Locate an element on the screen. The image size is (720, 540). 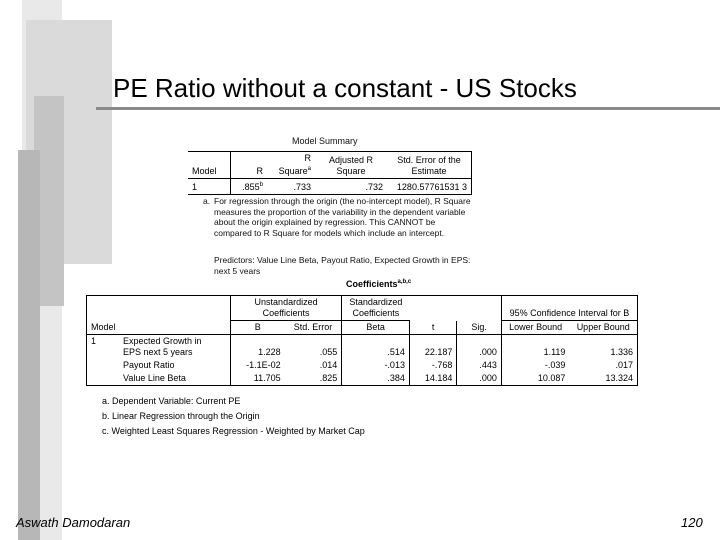
coef-b: 1.228 is located at coordinates (257, 346).